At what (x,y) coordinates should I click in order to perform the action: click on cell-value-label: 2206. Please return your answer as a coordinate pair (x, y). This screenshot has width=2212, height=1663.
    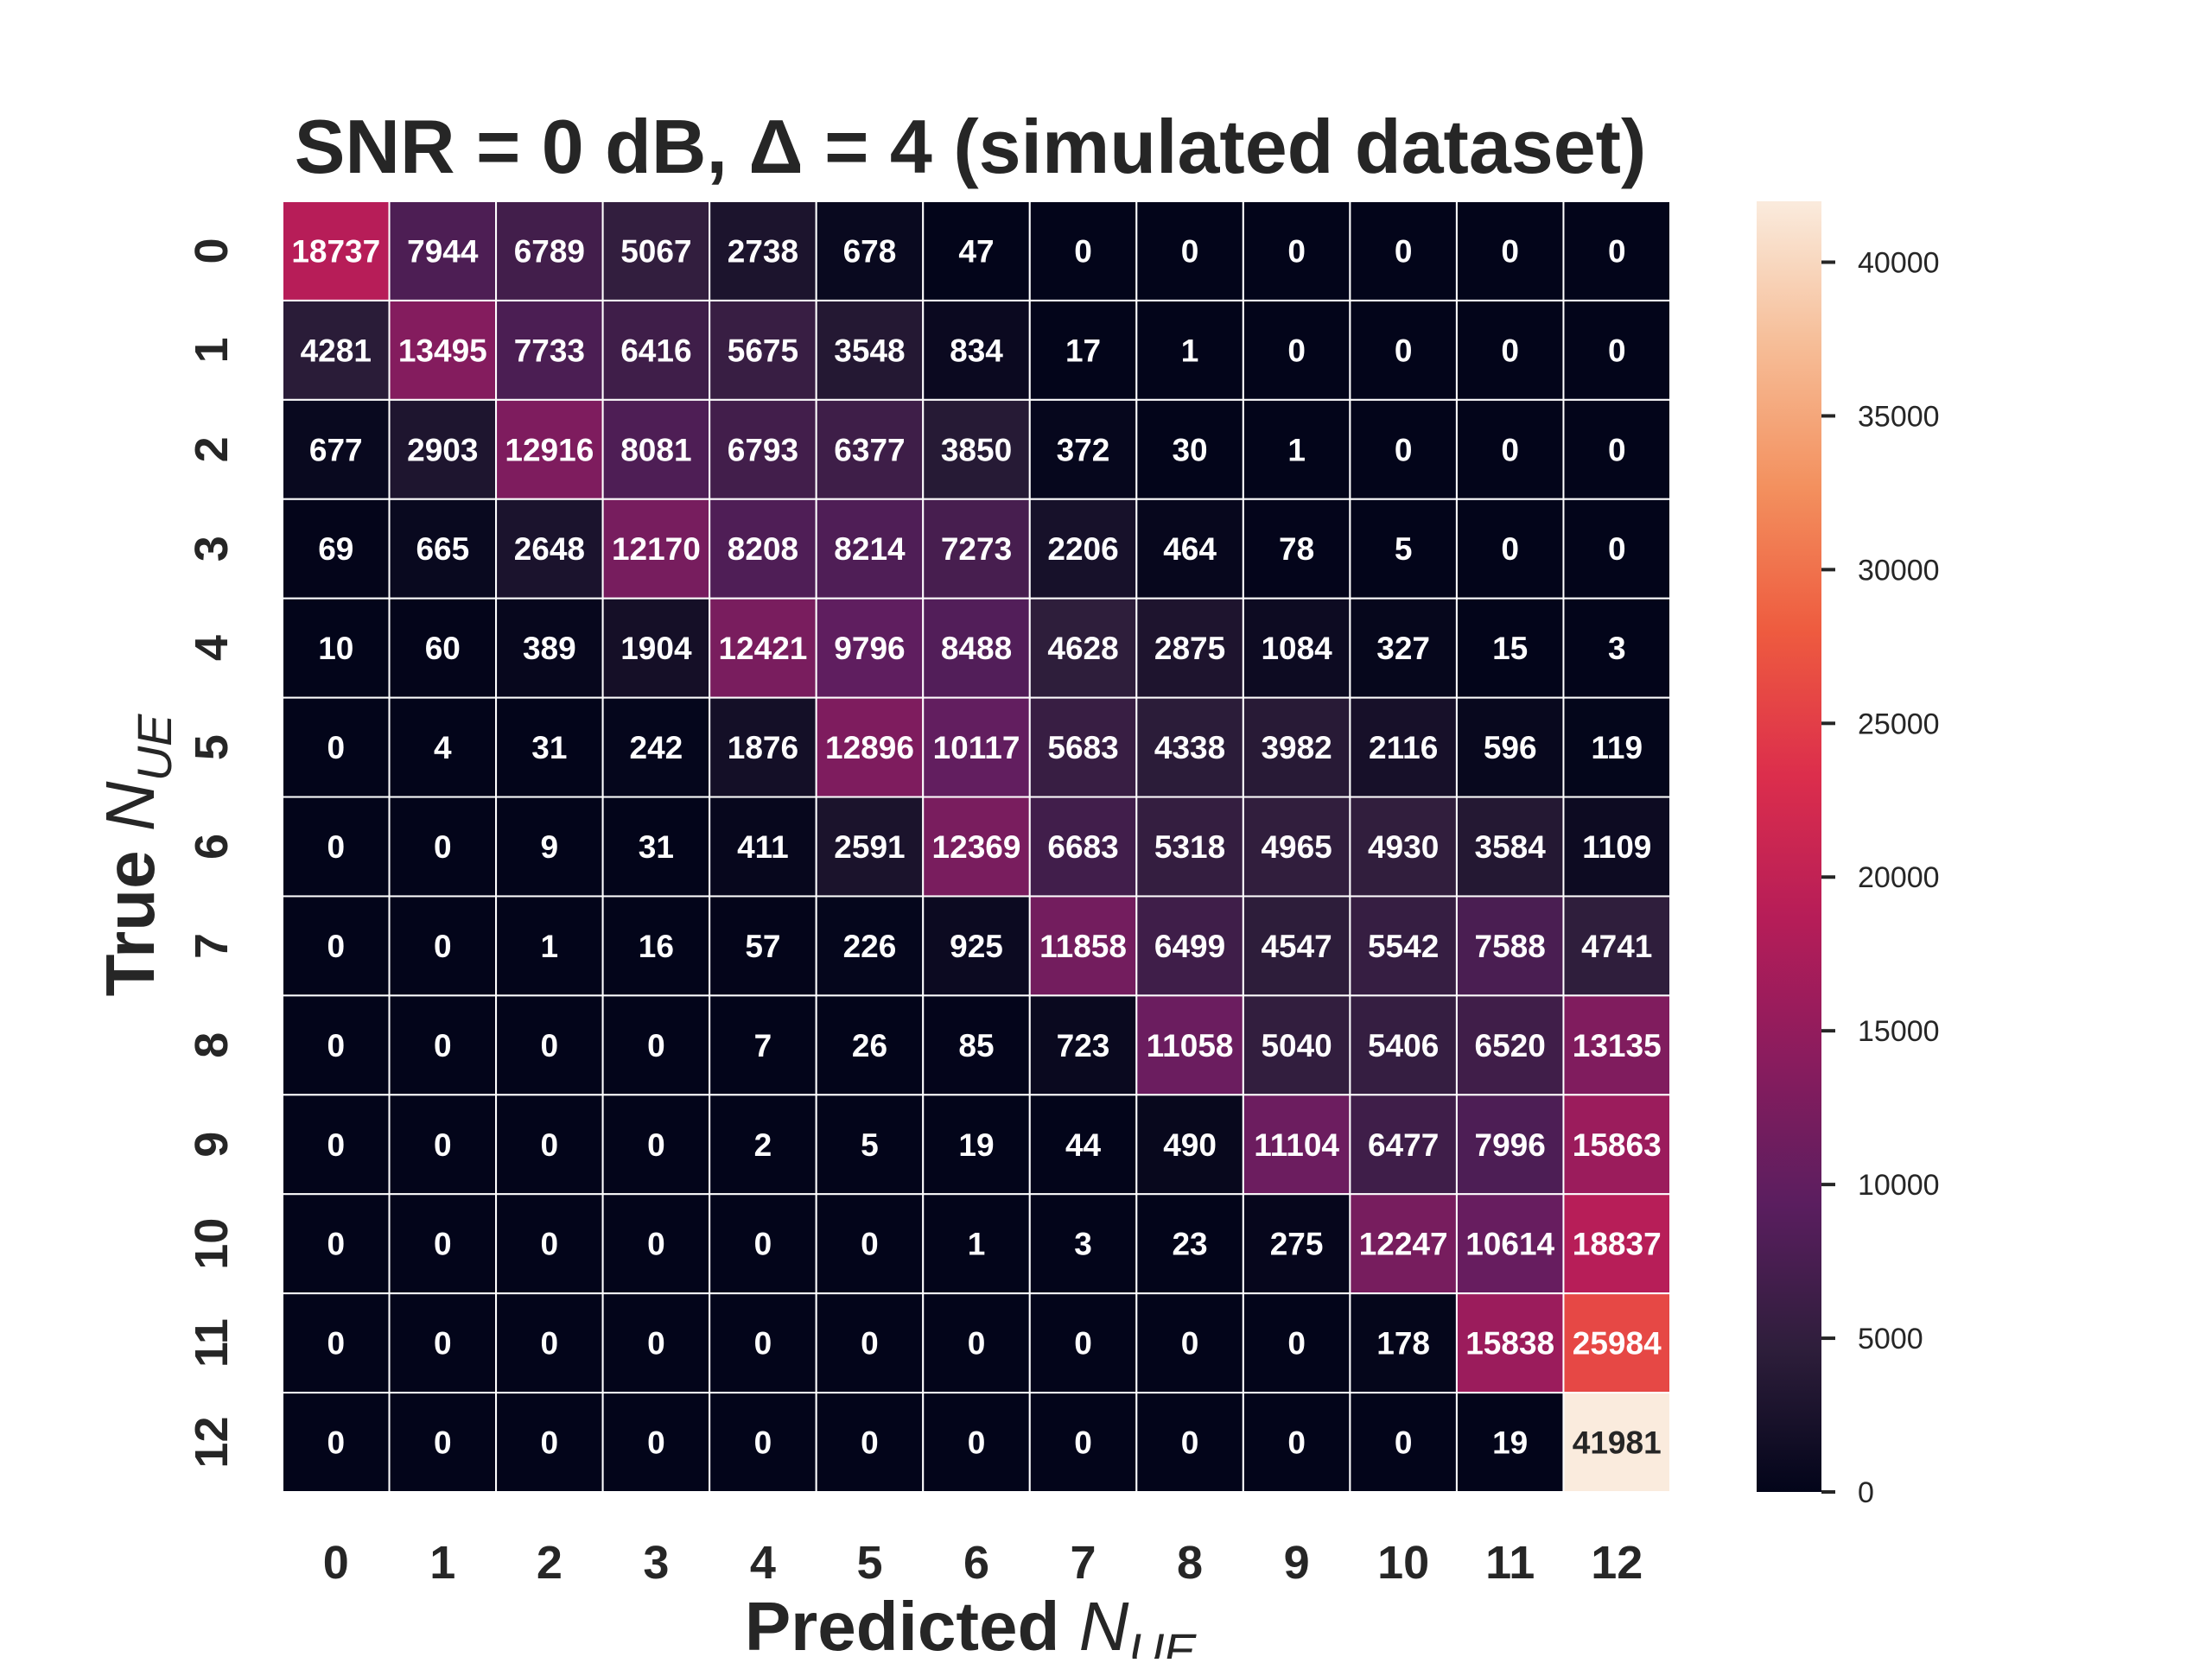
    Looking at the image, I should click on (1082, 549).